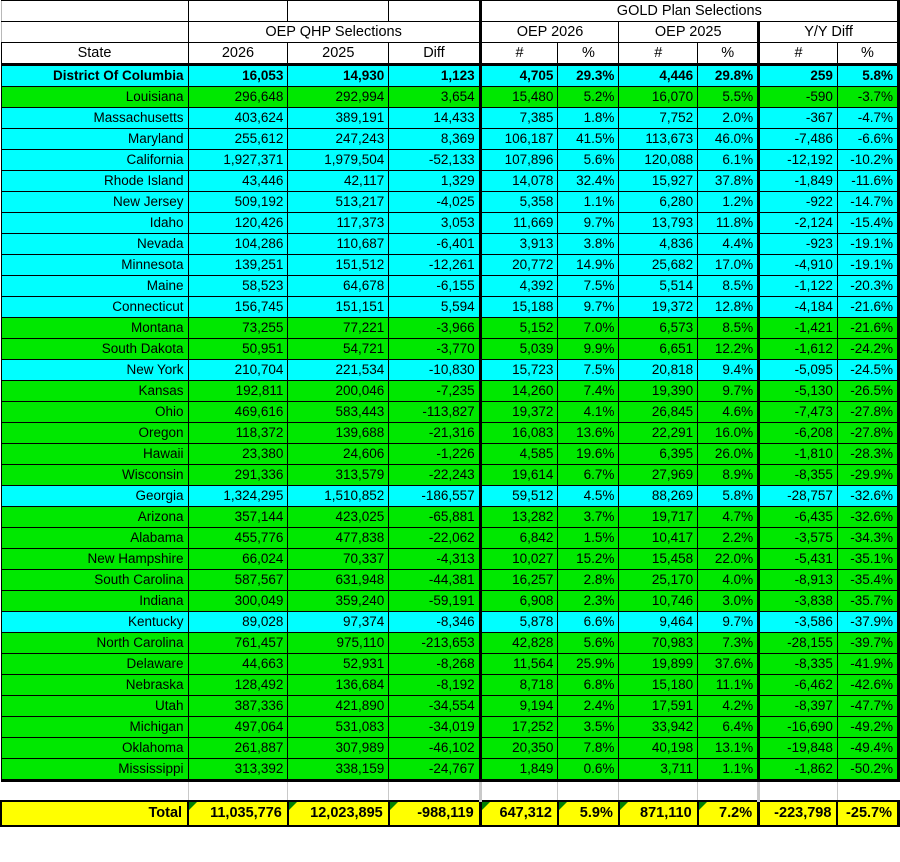  Describe the element at coordinates (728, 580) in the screenshot. I see `cell-gold-2025-pct: 4.0%` at that location.